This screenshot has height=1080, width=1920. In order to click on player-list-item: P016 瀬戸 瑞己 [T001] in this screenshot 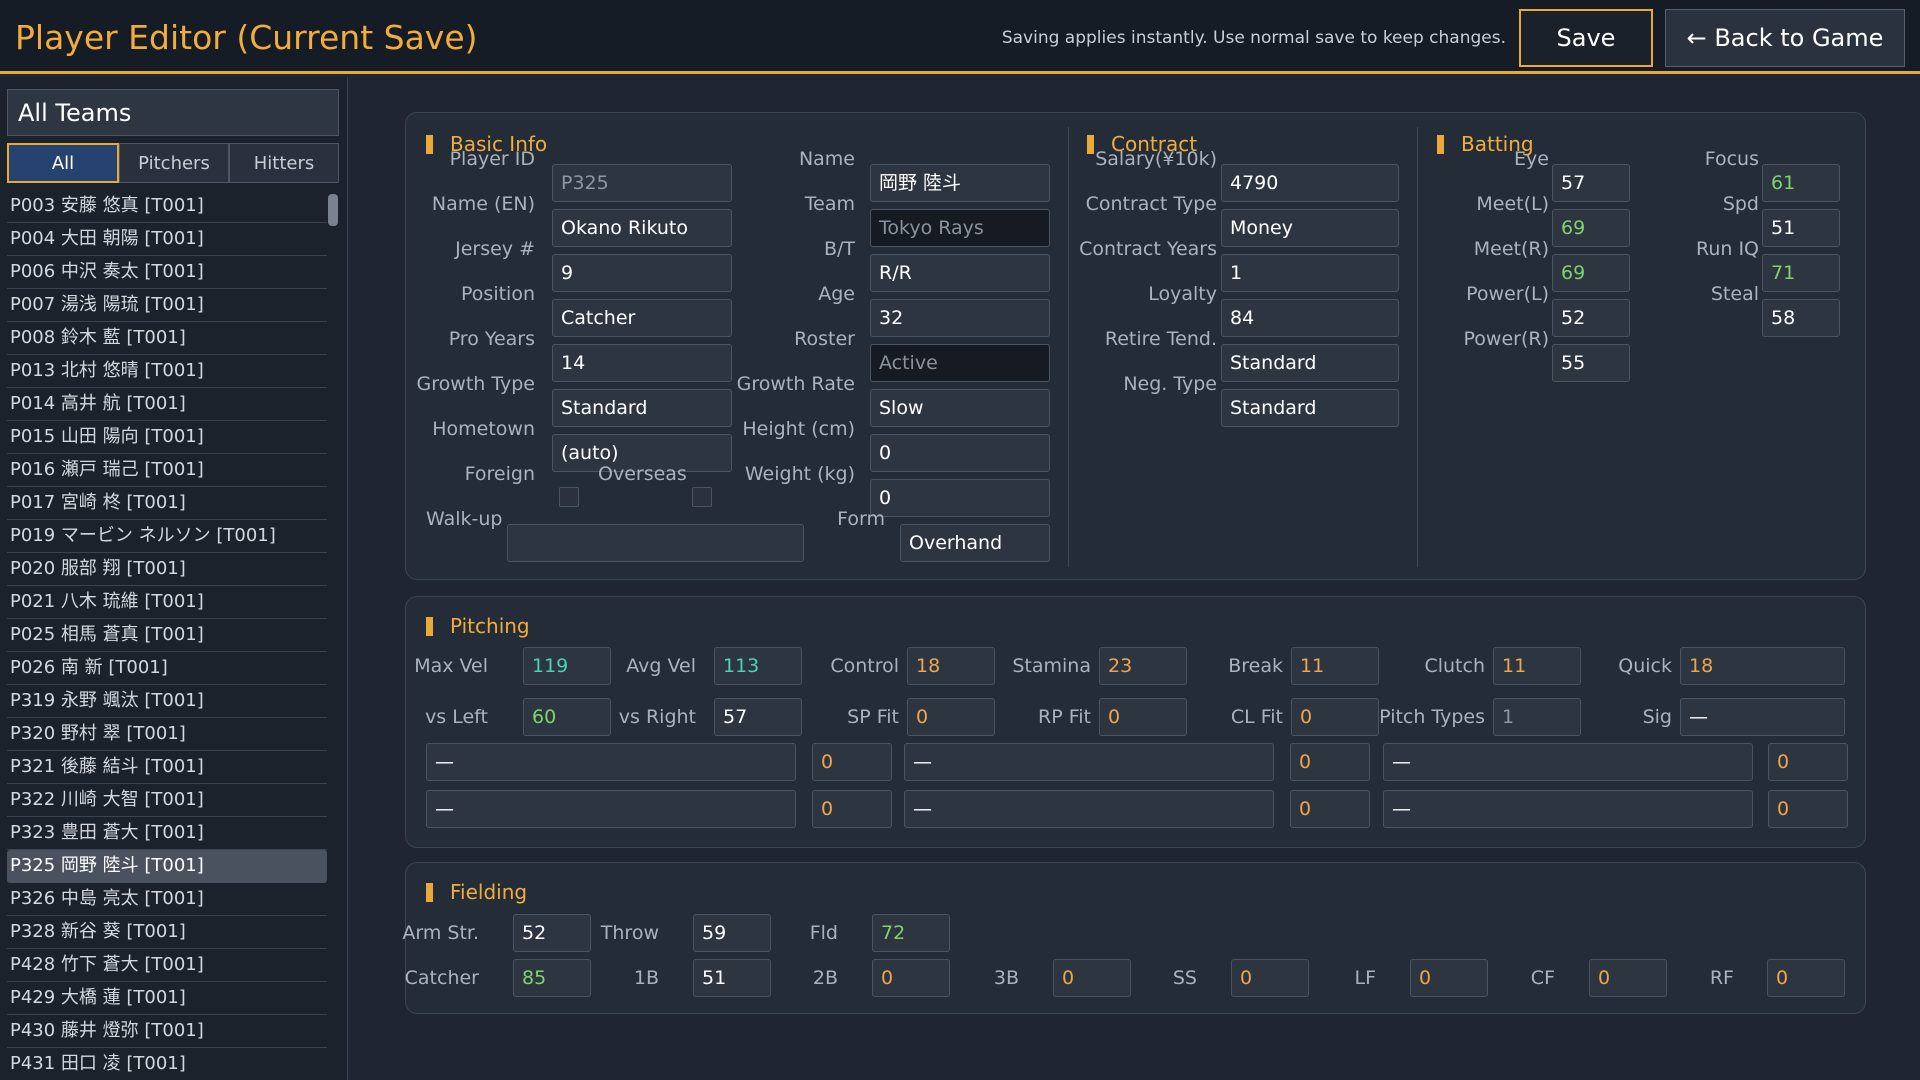, I will do `click(167, 470)`.